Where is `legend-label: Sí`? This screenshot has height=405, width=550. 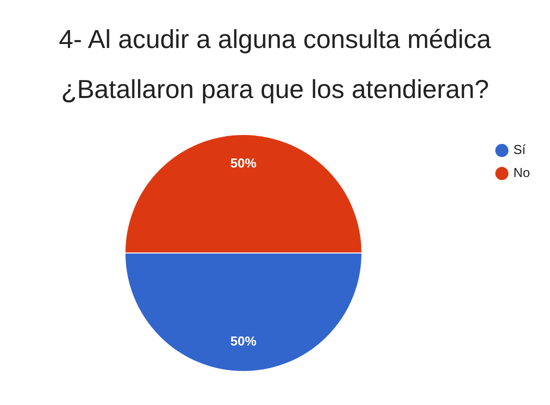
legend-label: Sí is located at coordinates (519, 150).